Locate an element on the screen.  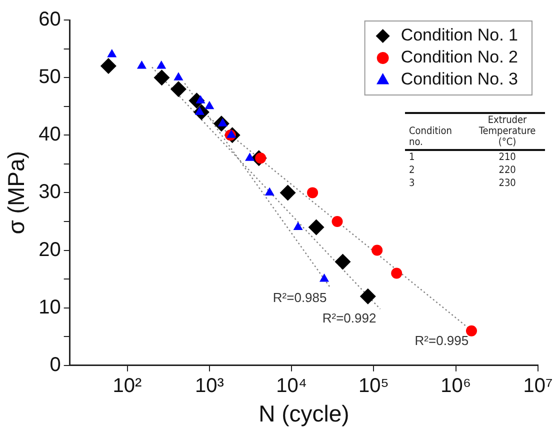
y-axis-title: σ (MPa) is located at coordinates (16, 192).